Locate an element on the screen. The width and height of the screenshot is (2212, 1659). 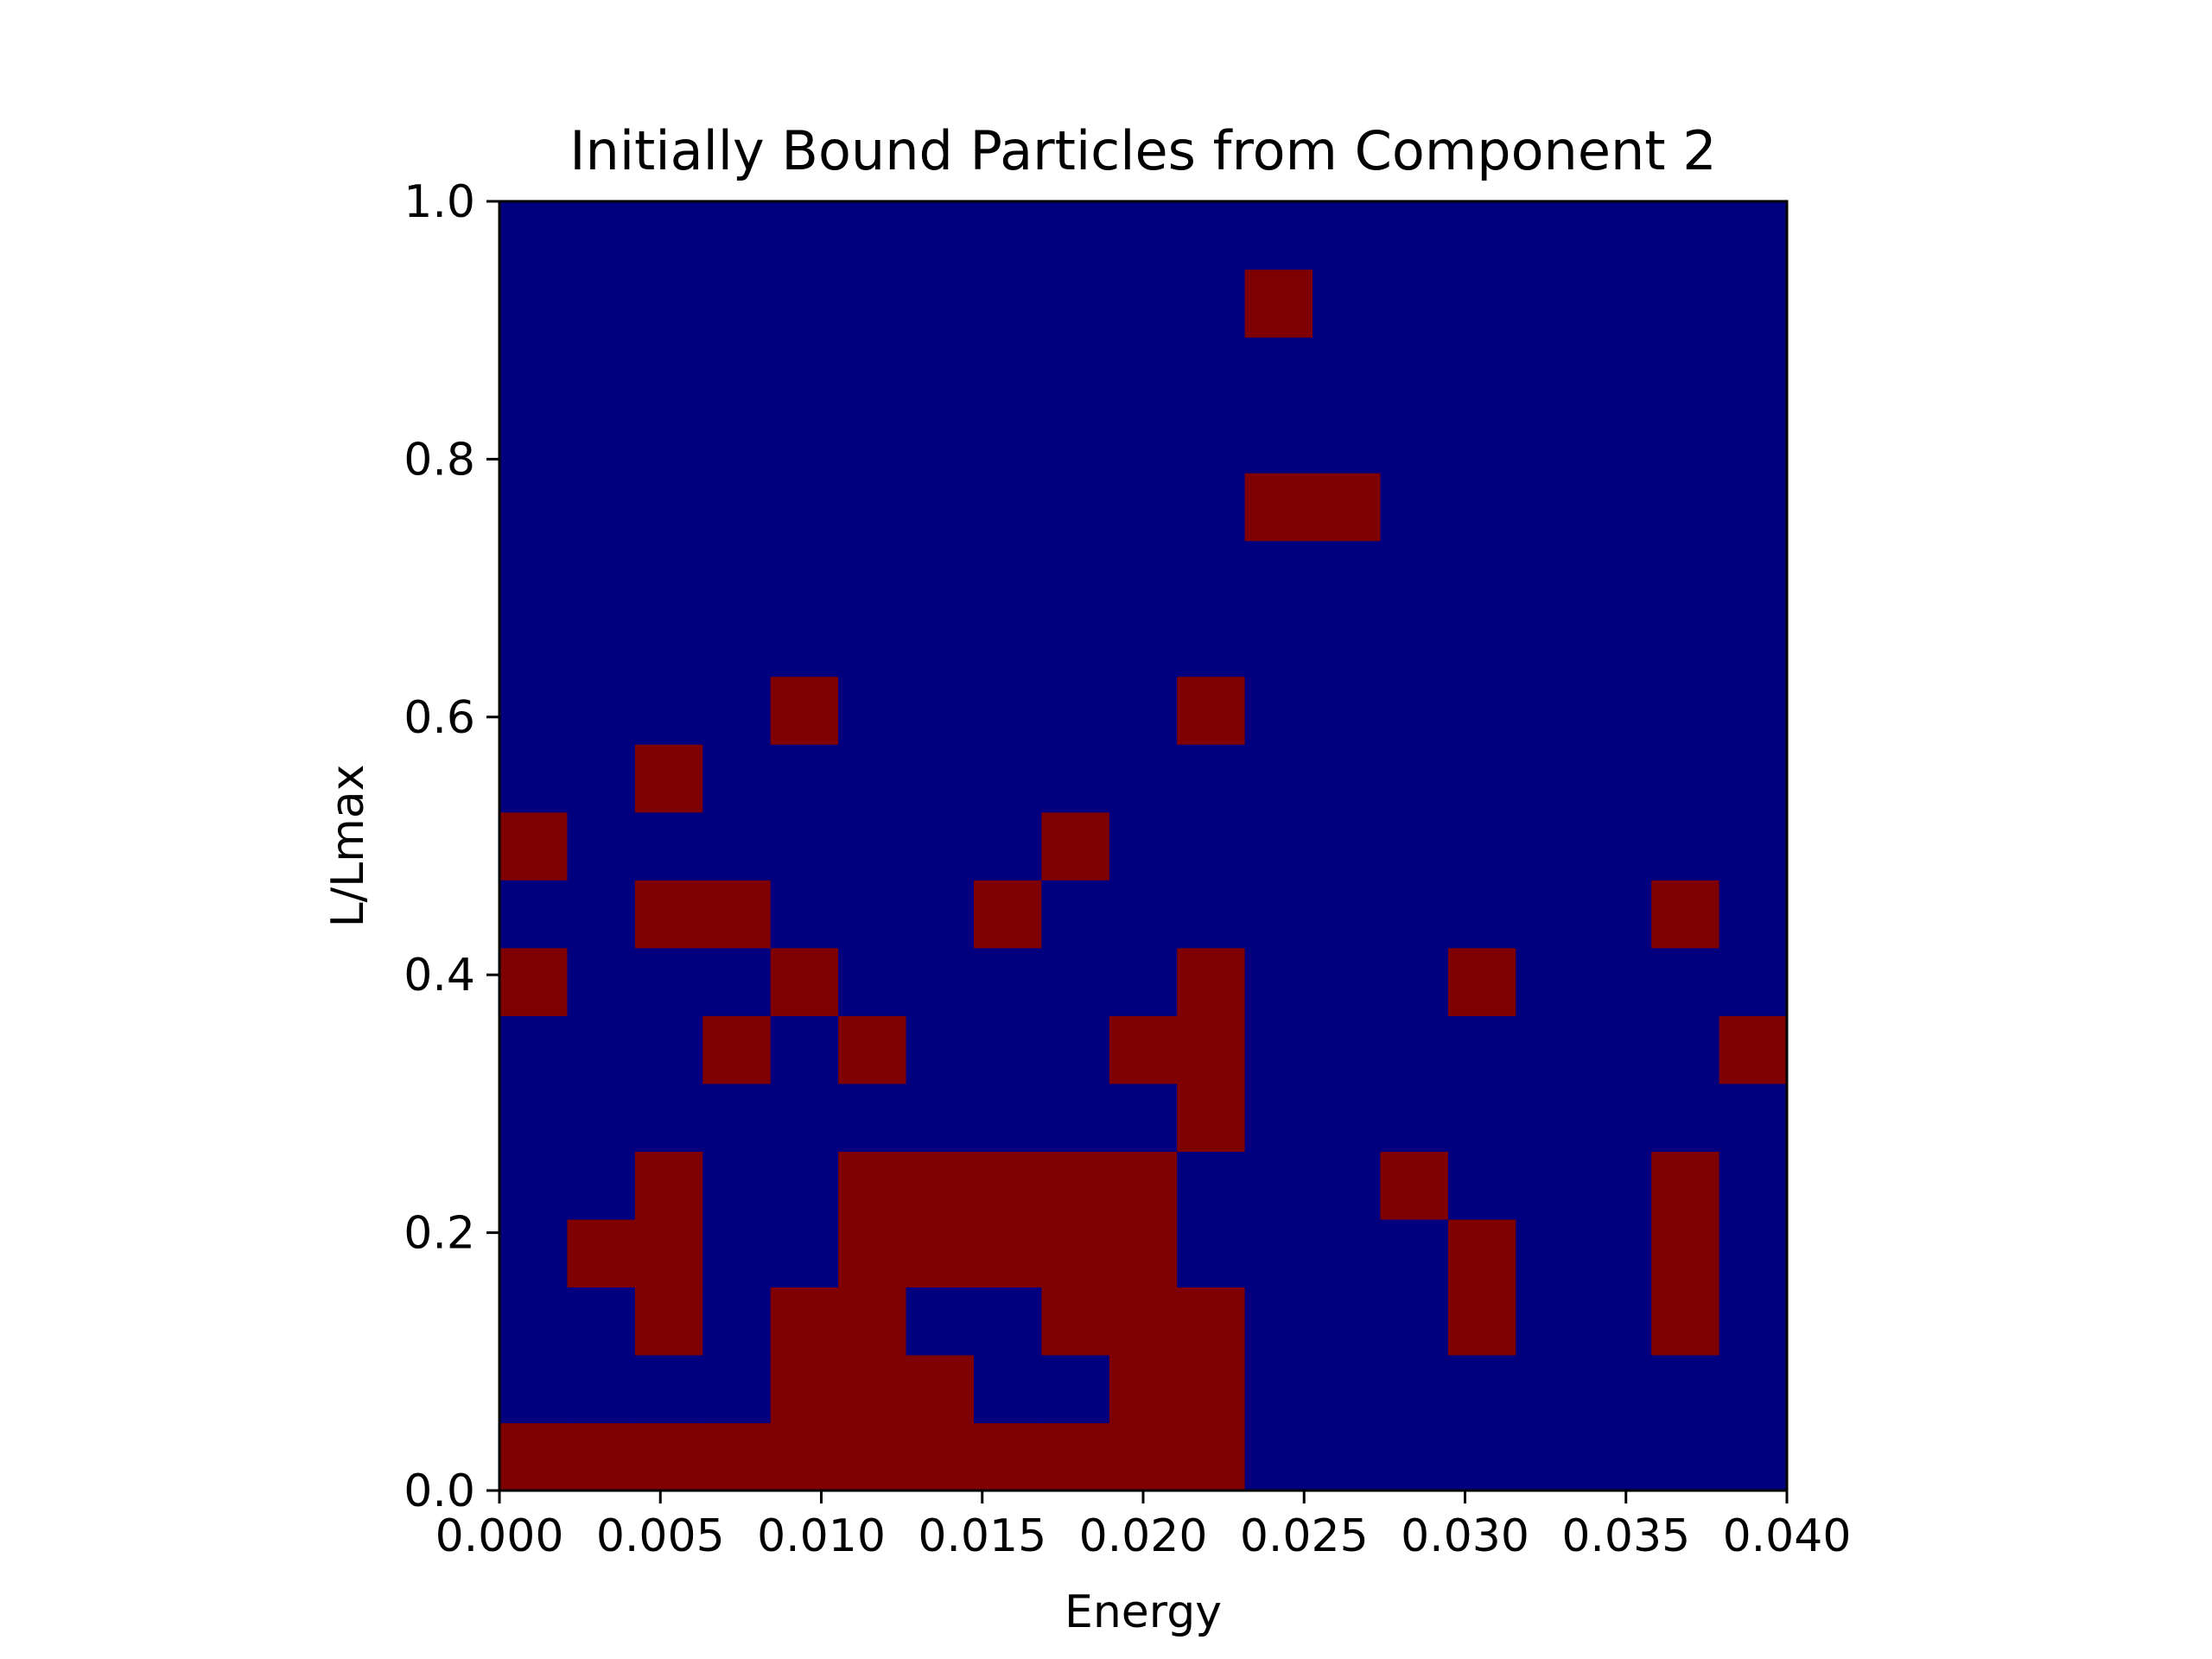
x-tick-label: 0.015 is located at coordinates (982, 1536).